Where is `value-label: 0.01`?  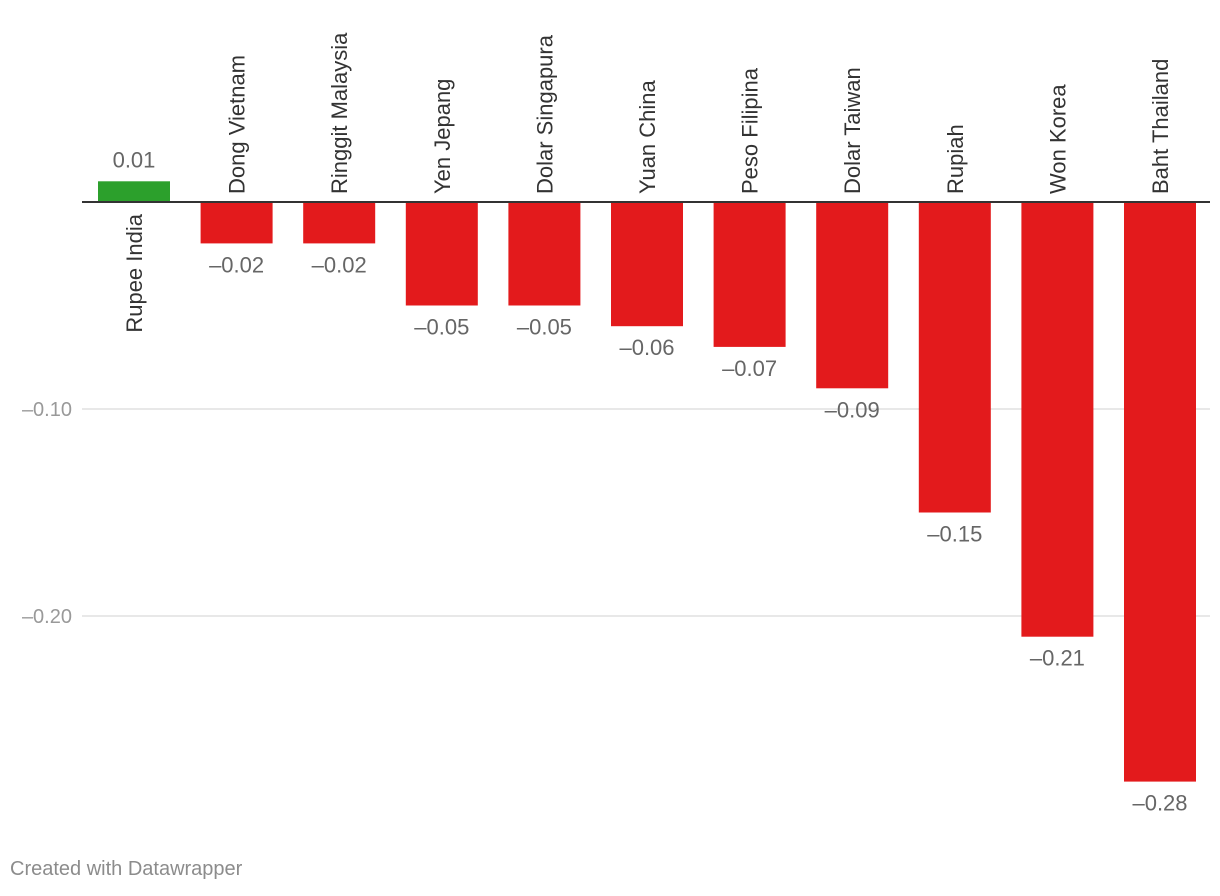
value-label: 0.01 is located at coordinates (134, 159).